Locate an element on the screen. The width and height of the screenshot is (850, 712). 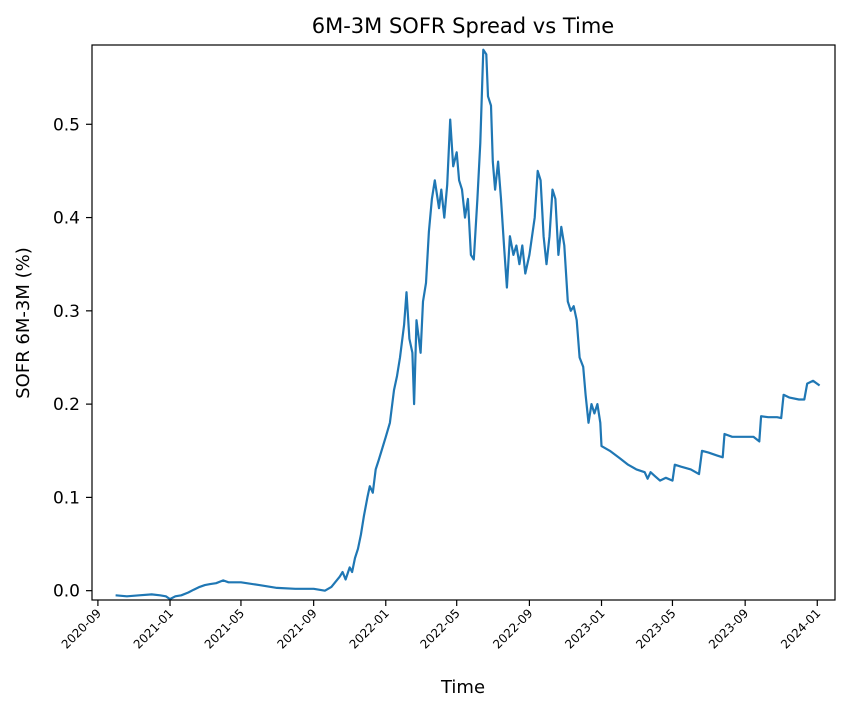
y-tick-label: 0.5 is located at coordinates (66, 125).